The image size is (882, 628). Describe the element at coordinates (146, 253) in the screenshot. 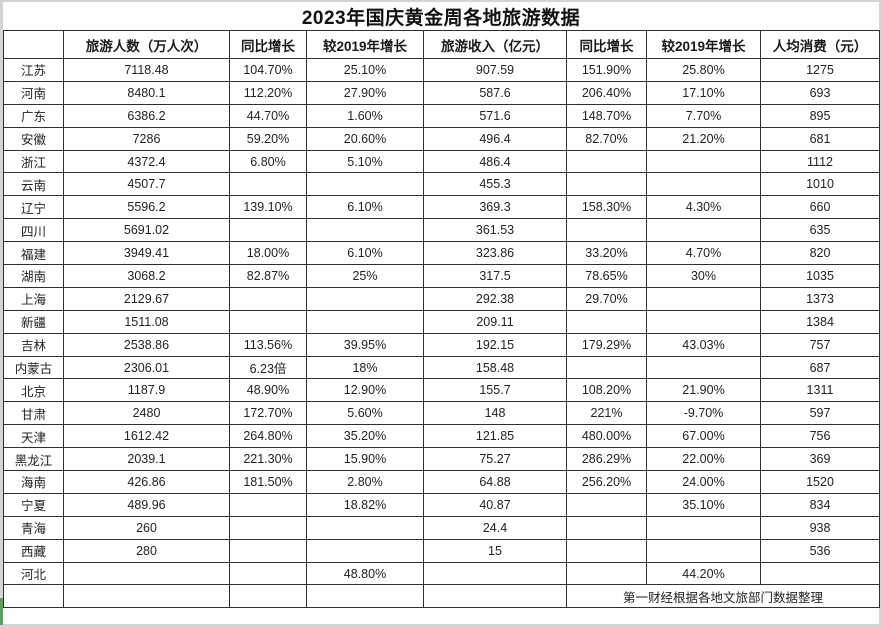

I see `data-cell: 3949.41` at that location.